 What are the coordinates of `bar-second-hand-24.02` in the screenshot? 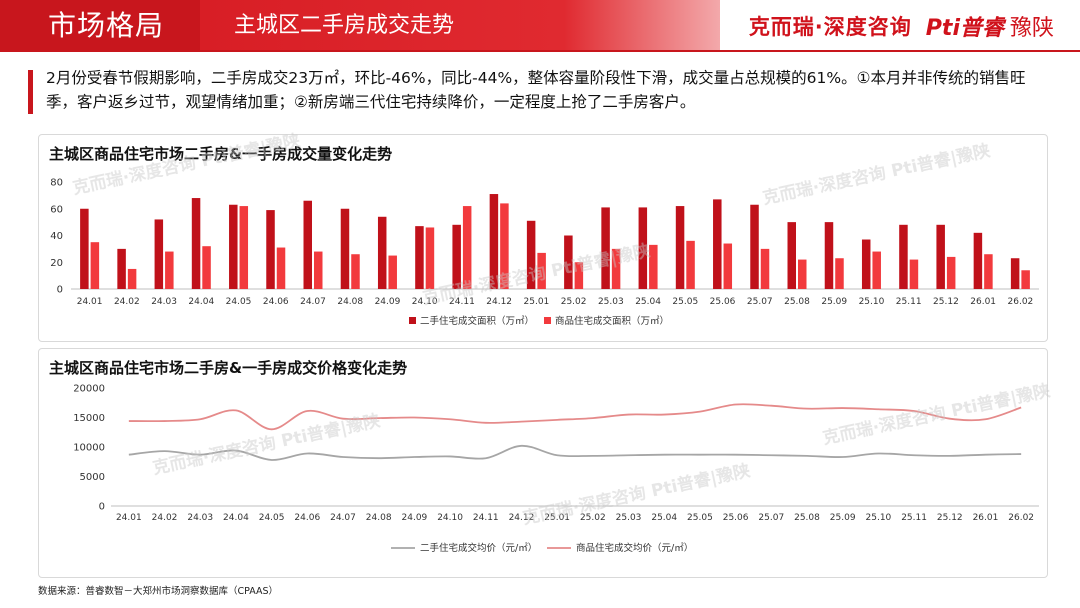 It's located at (121, 268).